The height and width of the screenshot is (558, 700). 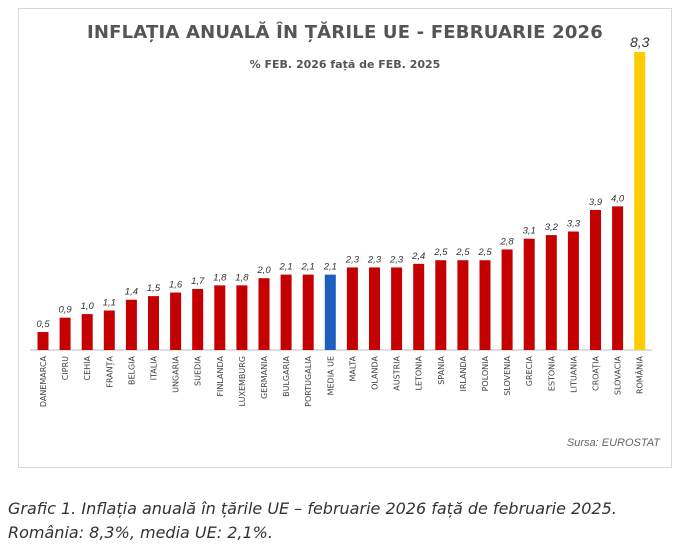 I want to click on x-tick-label: SUEDIA, so click(x=198, y=370).